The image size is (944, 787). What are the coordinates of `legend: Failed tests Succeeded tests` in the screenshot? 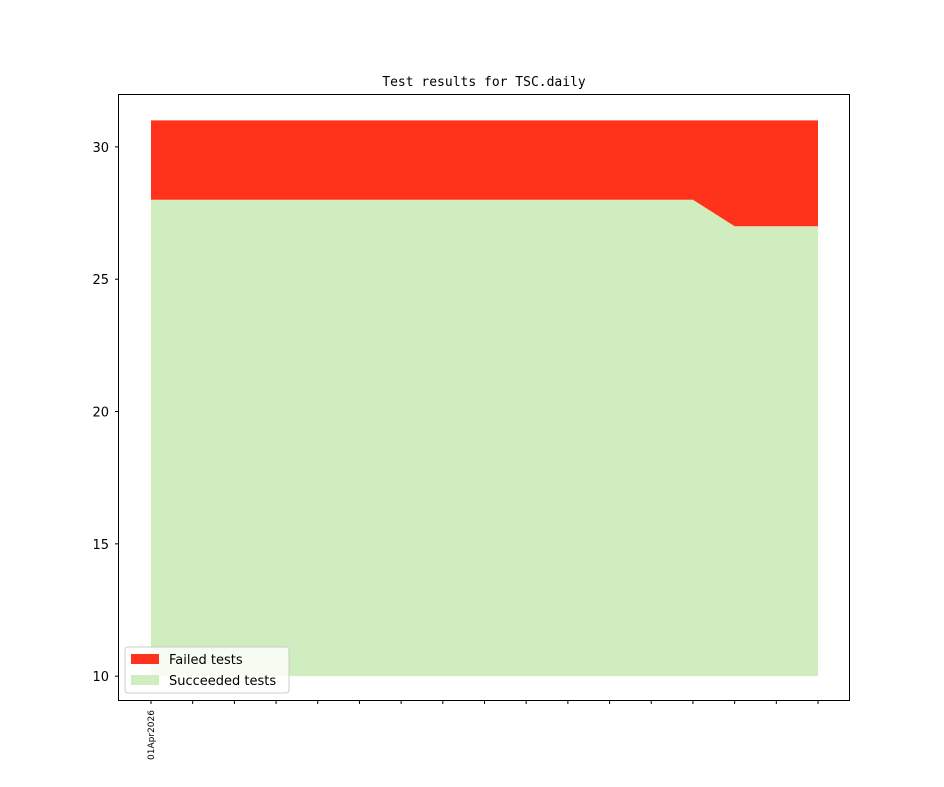 It's located at (207, 670).